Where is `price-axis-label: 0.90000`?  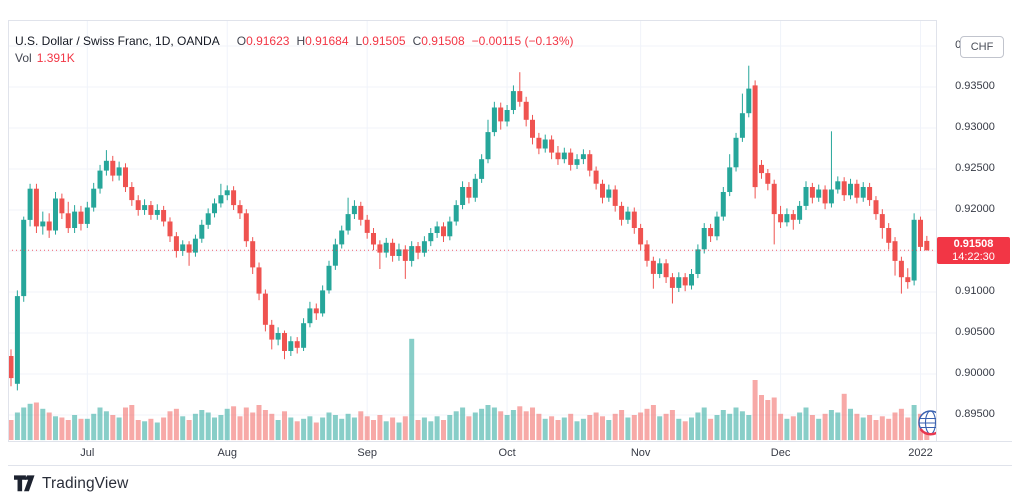
price-axis-label: 0.90000 is located at coordinates (975, 373).